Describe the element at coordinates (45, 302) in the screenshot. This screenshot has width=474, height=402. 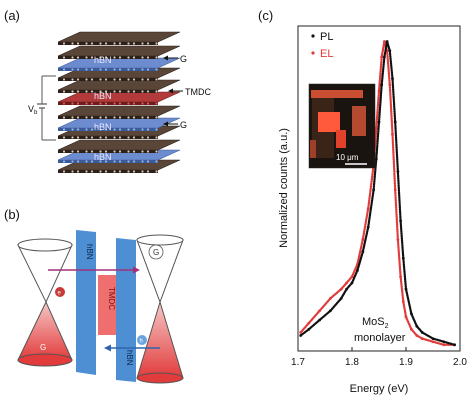
I see `graphene-cone-left` at that location.